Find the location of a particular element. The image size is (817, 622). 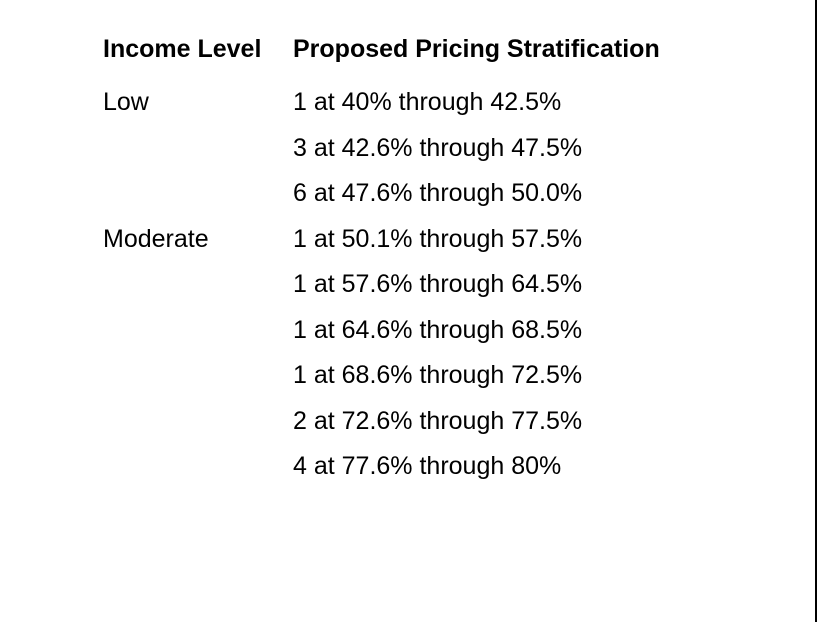

table-row: Moderate 1 at 50.1% through 57.5% is located at coordinates (381, 240).